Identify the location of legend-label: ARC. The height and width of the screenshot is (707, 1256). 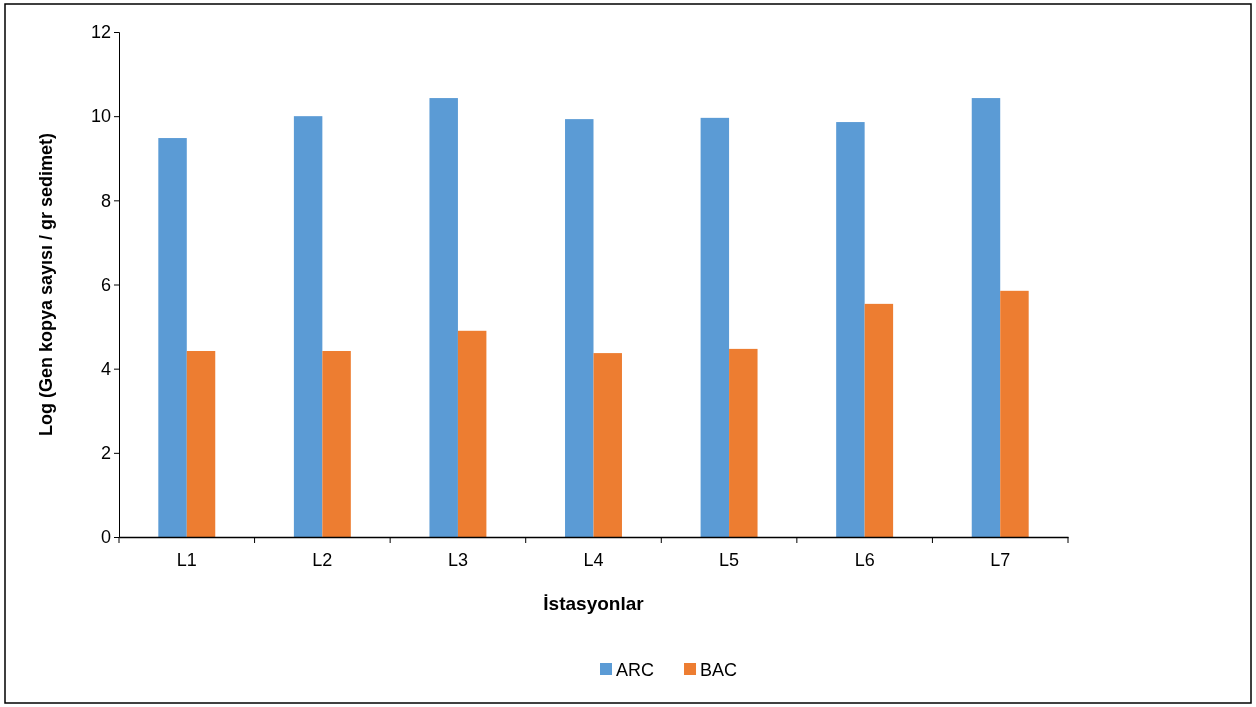
(635, 670).